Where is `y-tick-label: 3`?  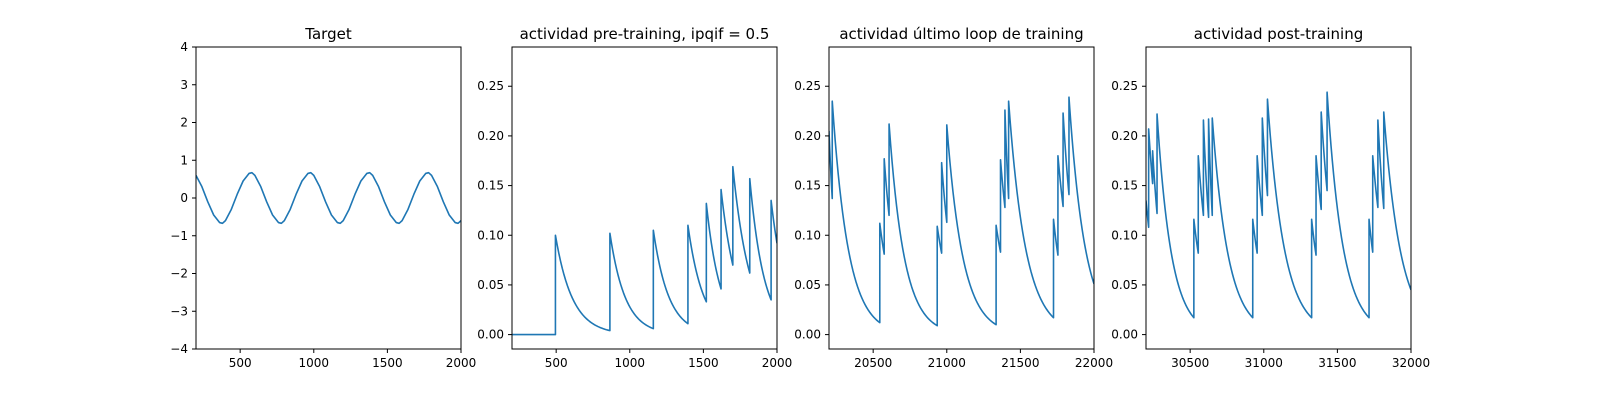
y-tick-label: 3 is located at coordinates (184, 85).